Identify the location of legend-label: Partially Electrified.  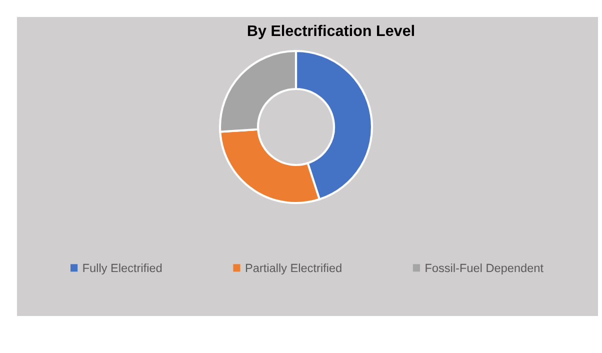
(294, 269).